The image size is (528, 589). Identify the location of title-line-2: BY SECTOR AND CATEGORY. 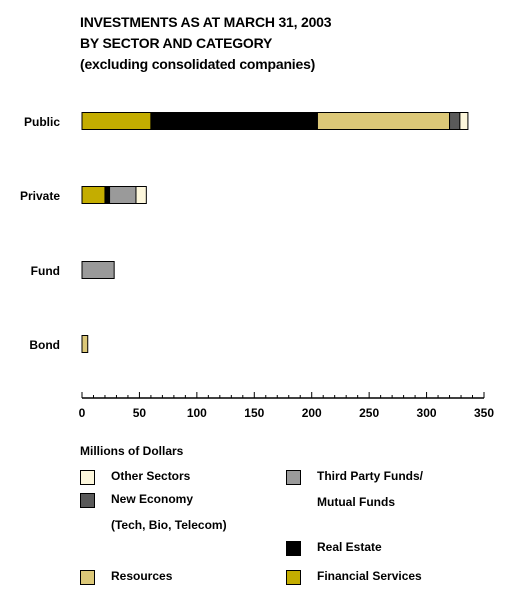
(176, 43).